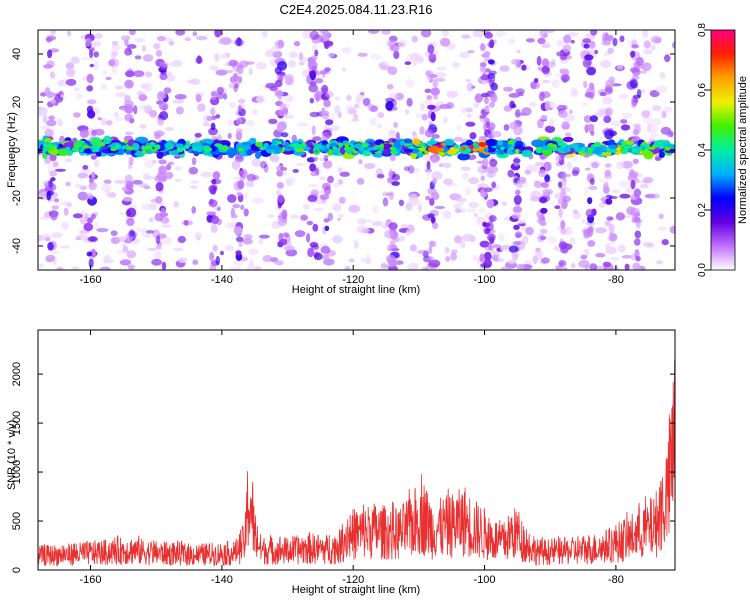 This screenshot has width=750, height=605. What do you see at coordinates (616, 580) in the screenshot?
I see `snr-x-tick-label: -80` at bounding box center [616, 580].